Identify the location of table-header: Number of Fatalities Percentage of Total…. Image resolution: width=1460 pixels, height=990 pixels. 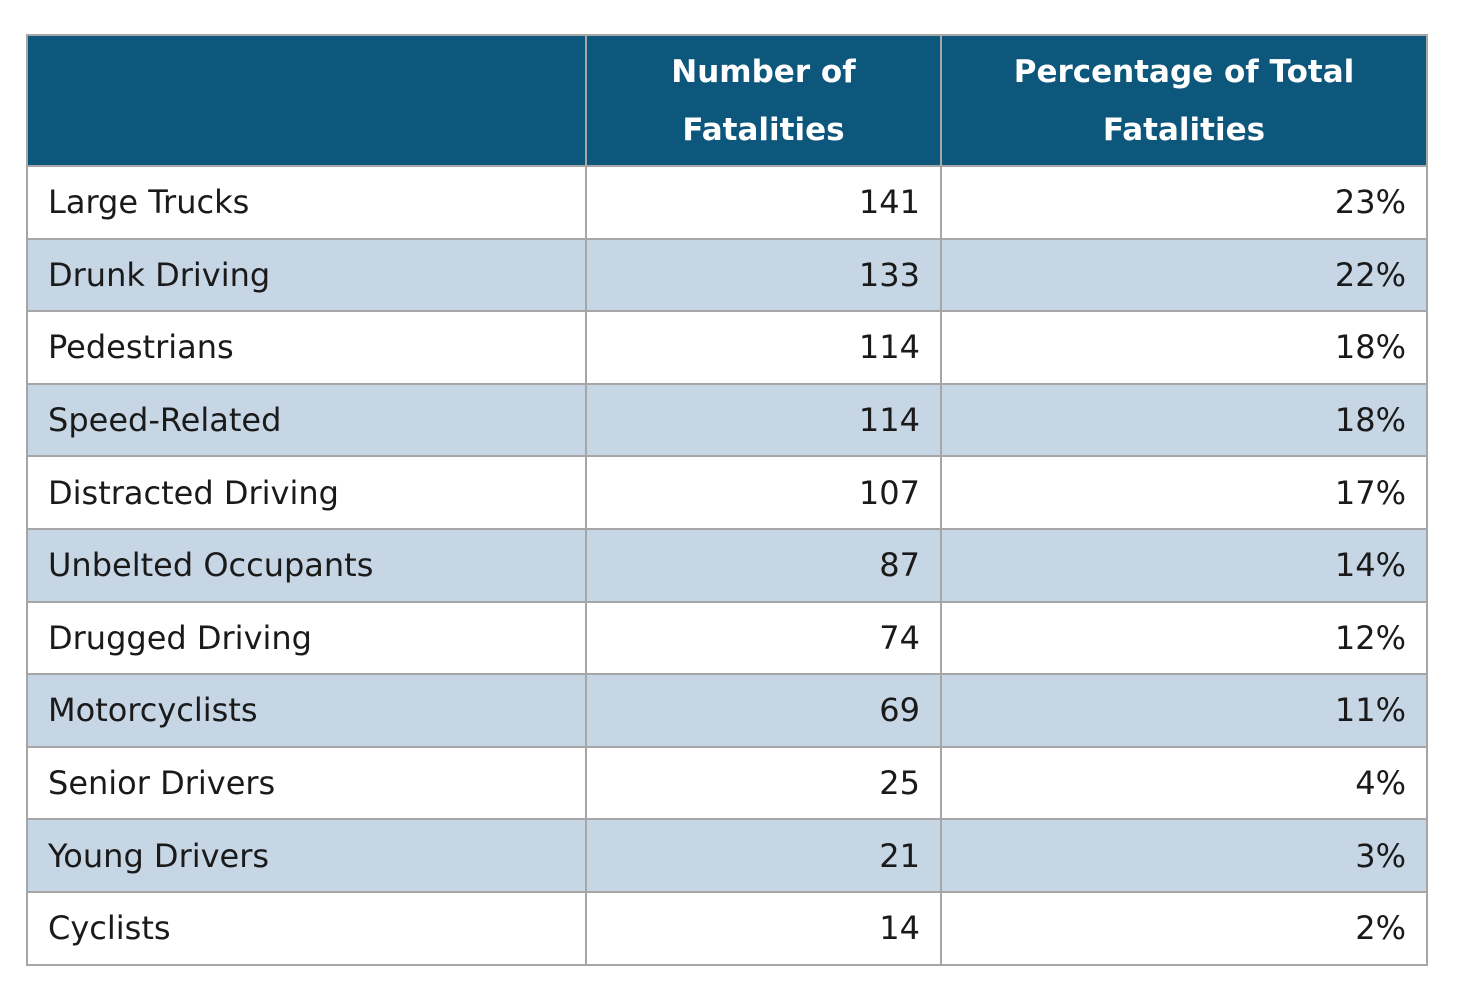
(727, 100).